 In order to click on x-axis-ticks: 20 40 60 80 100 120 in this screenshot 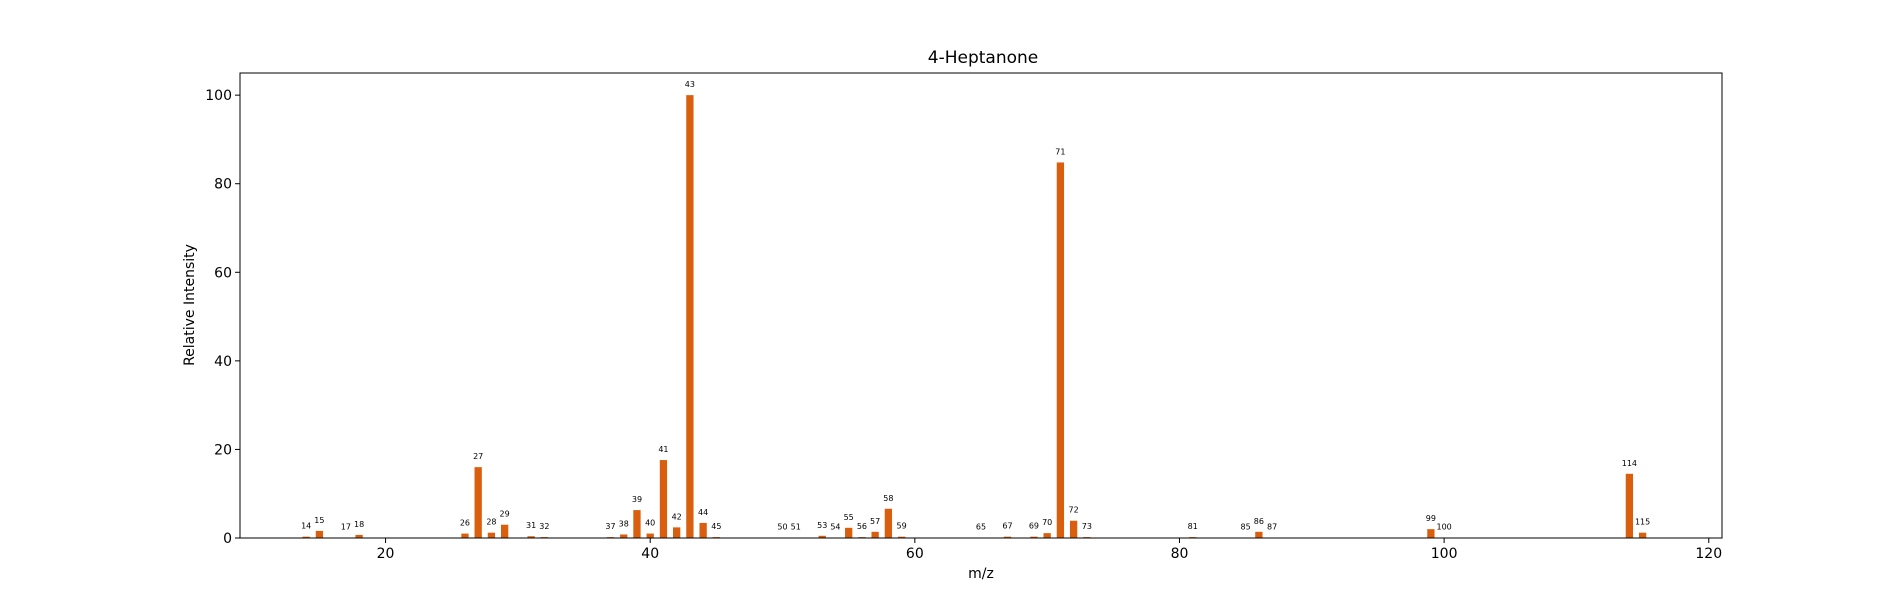, I will do `click(1049, 550)`.